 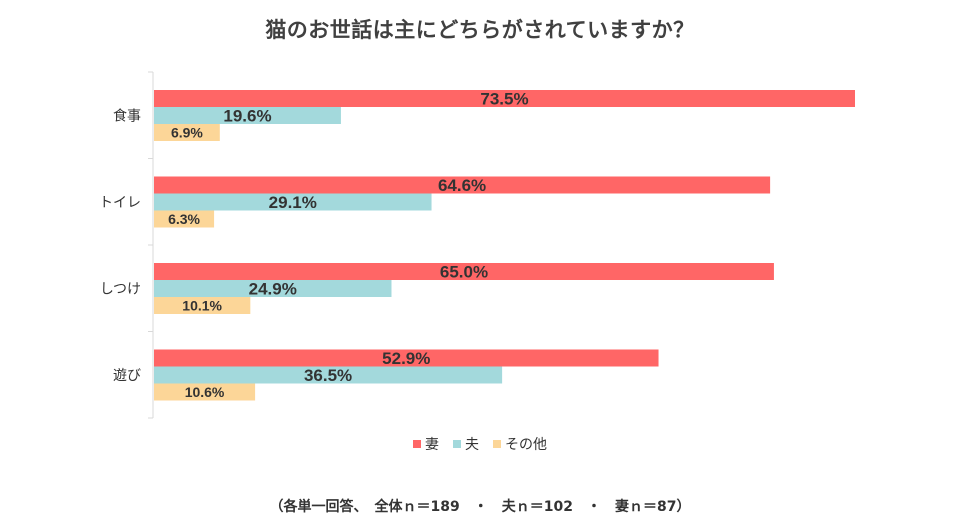 What do you see at coordinates (120, 289) in the screenshot?
I see `category-label: しつけ` at bounding box center [120, 289].